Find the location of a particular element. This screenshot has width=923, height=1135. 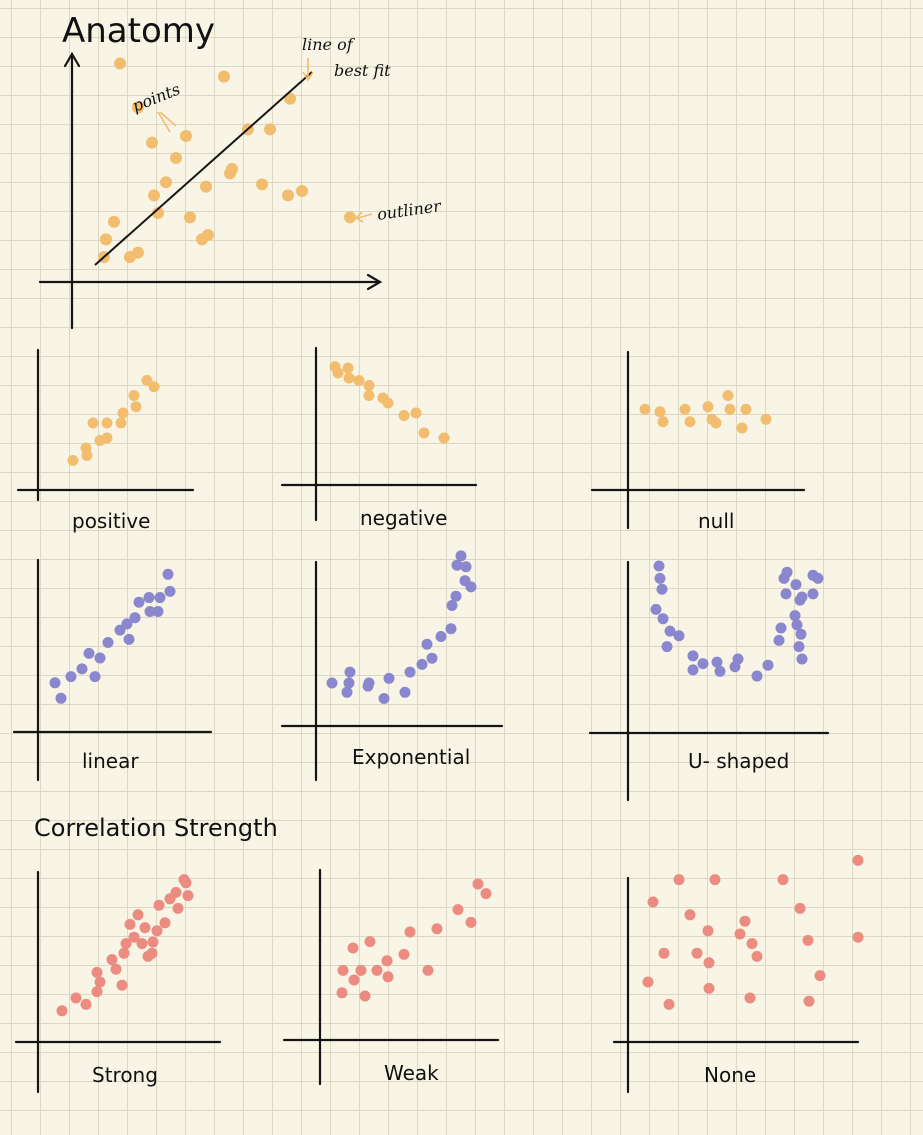

section-heading: Correlation Strength is located at coordinates (156, 828).